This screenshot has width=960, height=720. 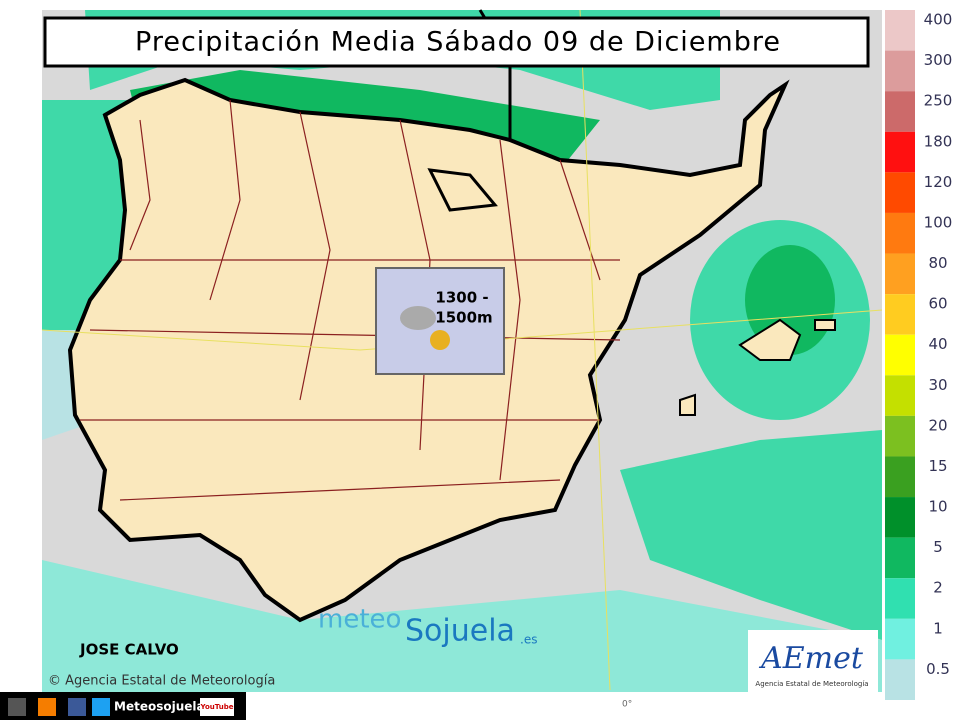 What do you see at coordinates (461, 298) in the screenshot?
I see `snow-level-line: 1300 -` at bounding box center [461, 298].